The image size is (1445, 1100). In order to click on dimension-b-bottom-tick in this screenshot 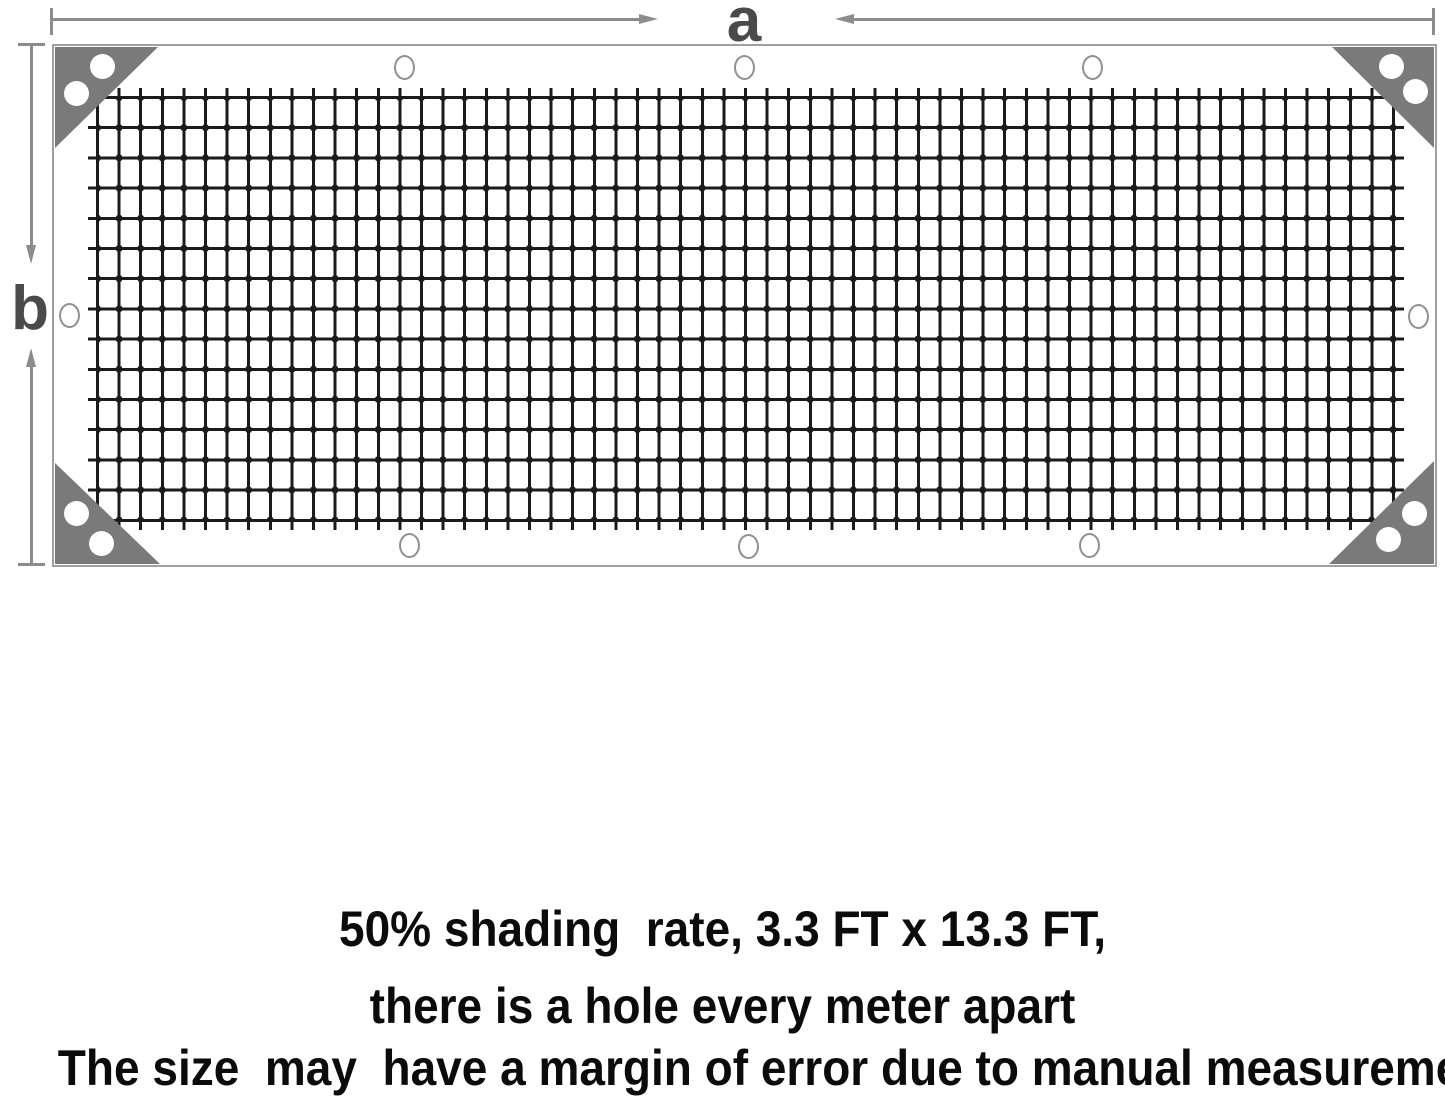, I will do `click(31, 564)`.